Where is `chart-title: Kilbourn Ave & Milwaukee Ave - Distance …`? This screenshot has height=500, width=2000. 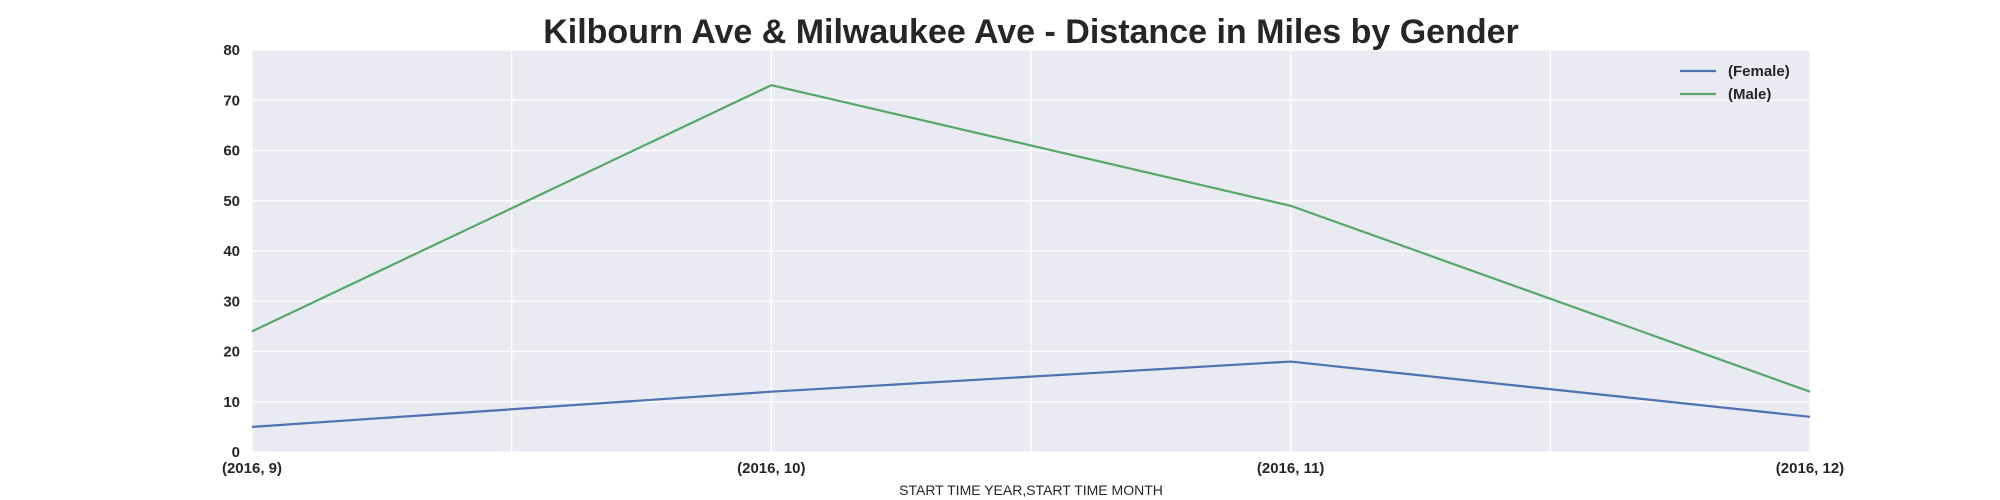 chart-title: Kilbourn Ave & Milwaukee Ave - Distance … is located at coordinates (1031, 32).